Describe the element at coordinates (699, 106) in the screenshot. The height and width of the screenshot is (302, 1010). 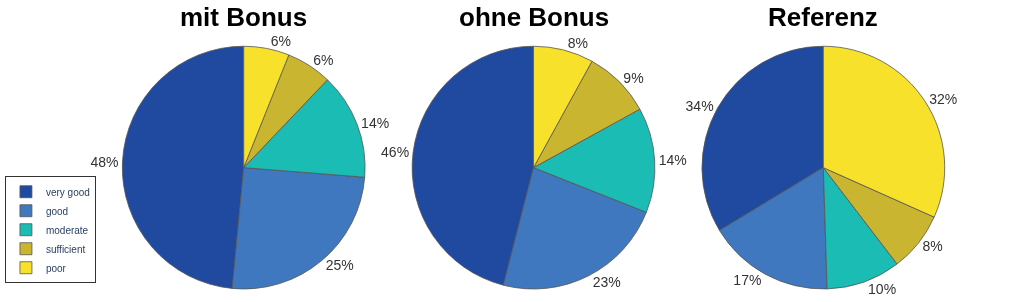
I see `data-label: 34%` at that location.